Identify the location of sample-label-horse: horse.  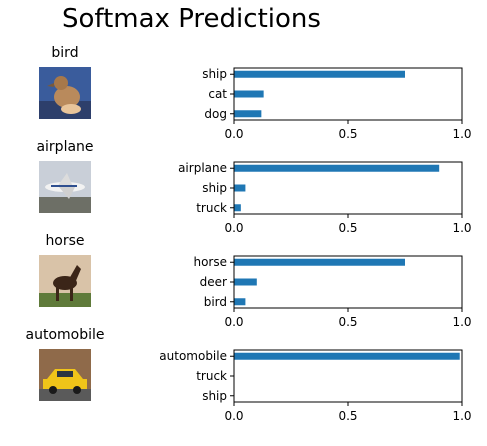
(65, 241).